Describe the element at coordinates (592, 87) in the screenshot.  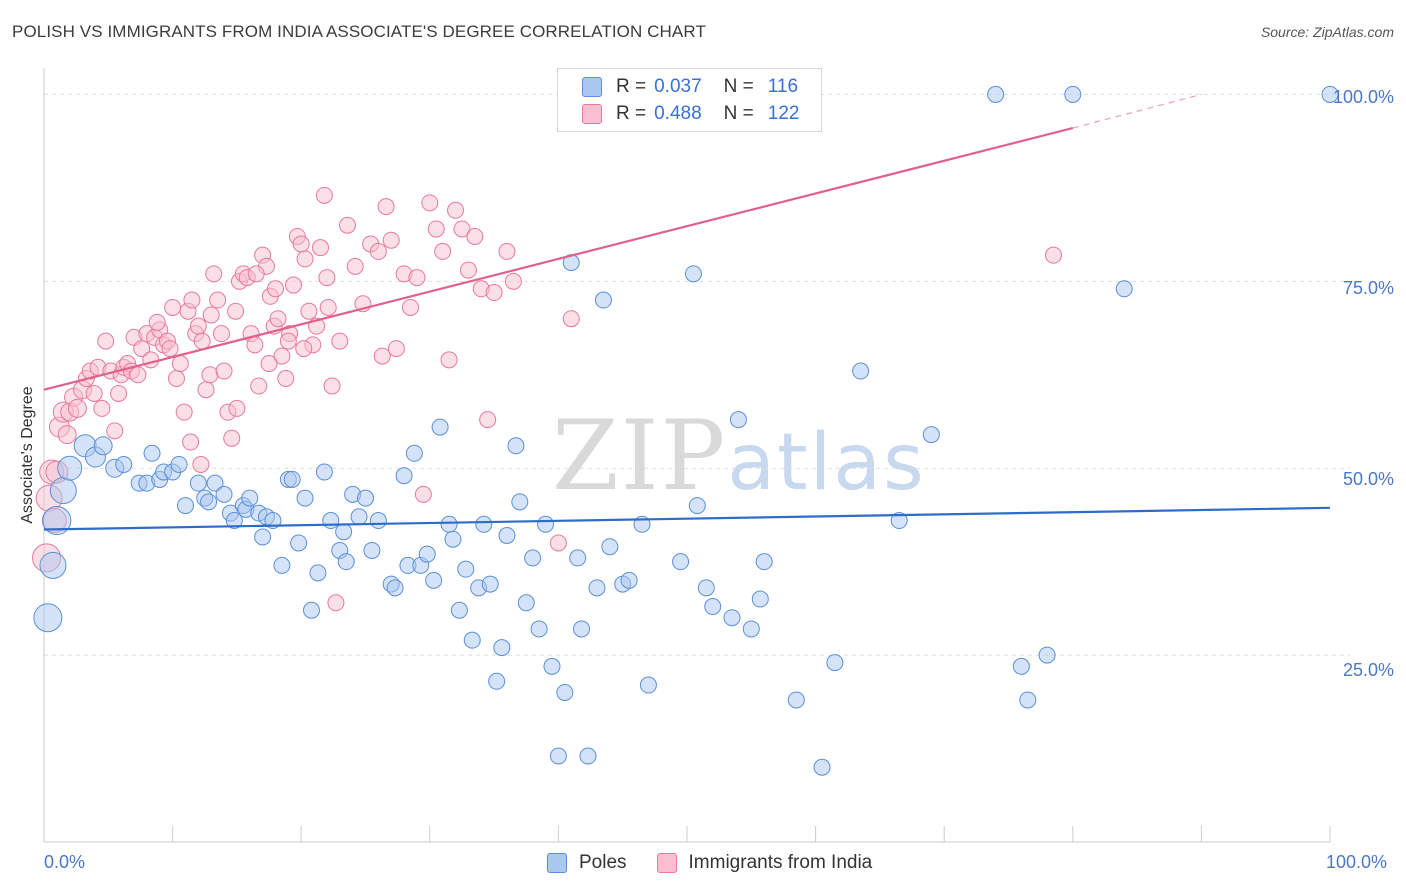
I see `poles-swatch` at that location.